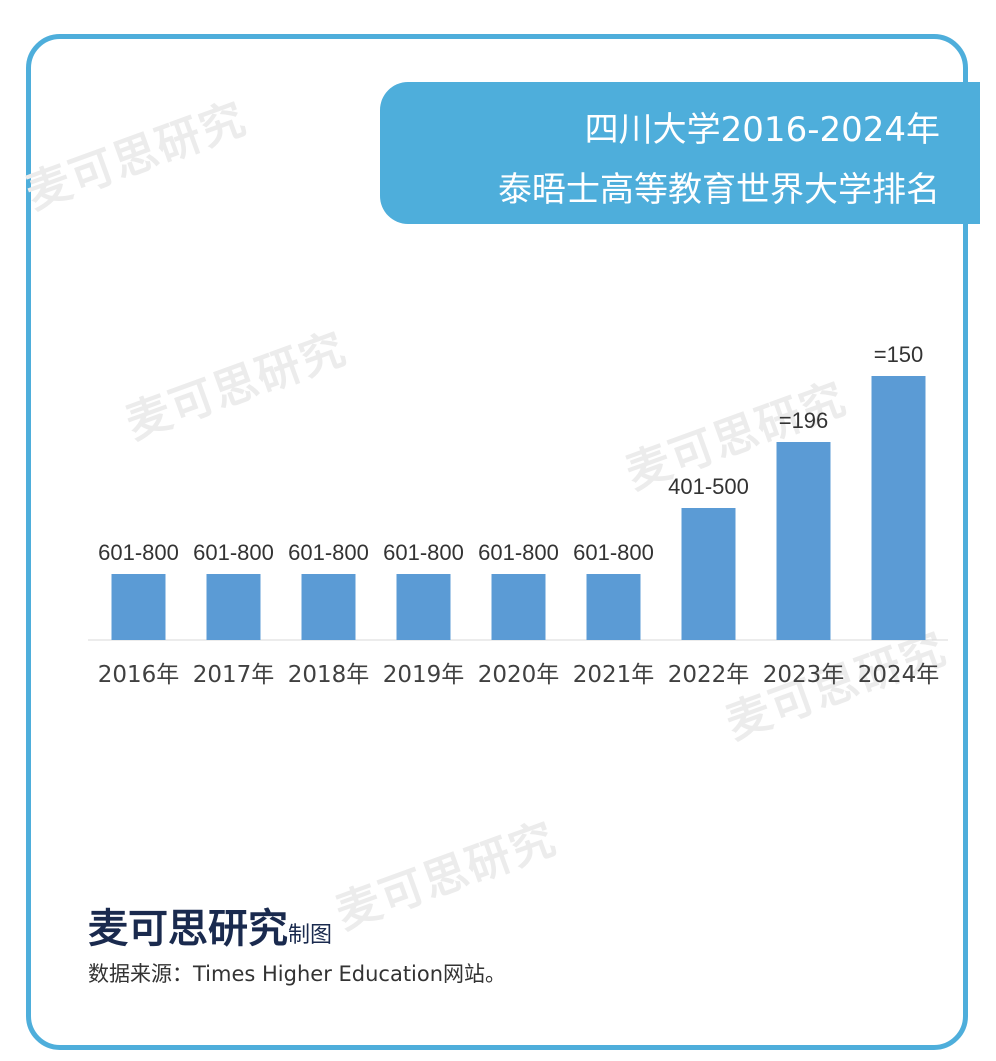 The image size is (996, 1061). What do you see at coordinates (762, 130) in the screenshot?
I see `chart-title-line-1: 四川大学2016-2024年` at bounding box center [762, 130].